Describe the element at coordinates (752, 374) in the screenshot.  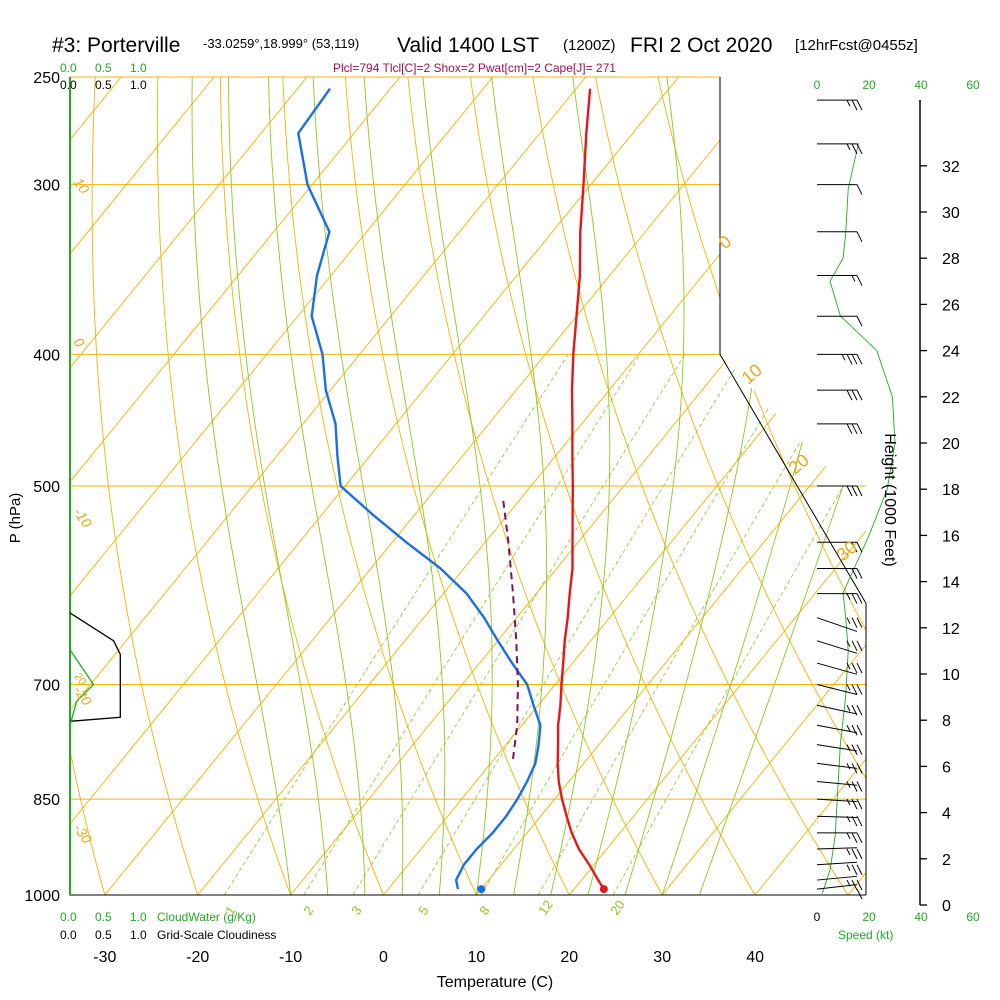
I see `moist-adiabat-label: 10` at that location.